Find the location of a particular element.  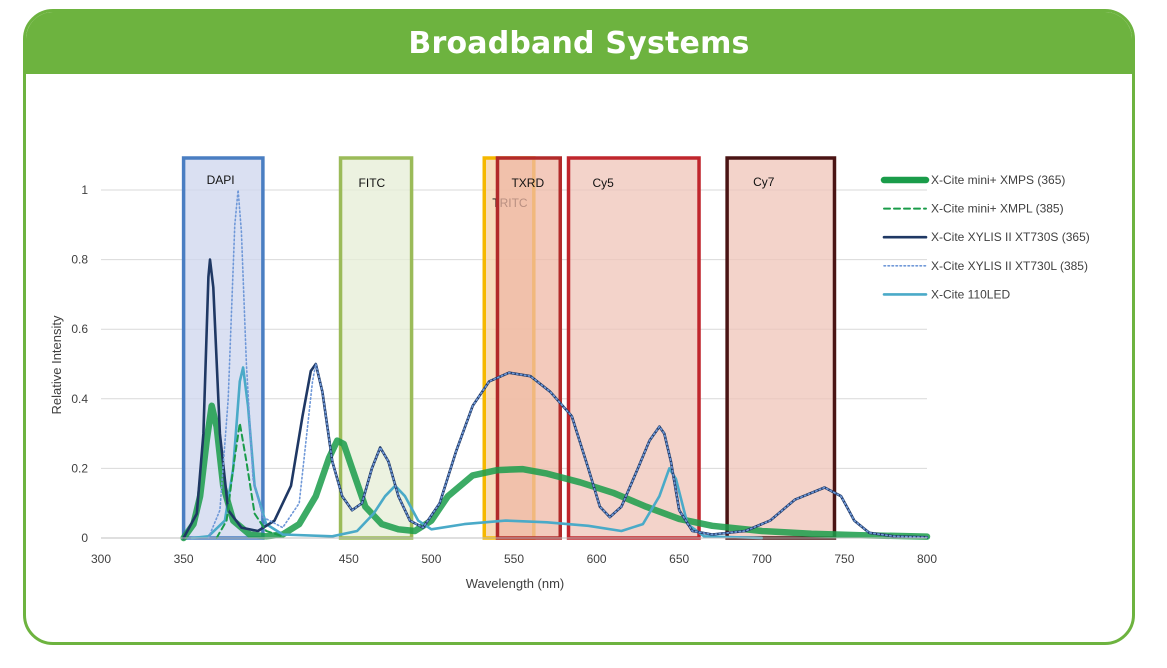

band-label-dapi: DAPI is located at coordinates (221, 180).